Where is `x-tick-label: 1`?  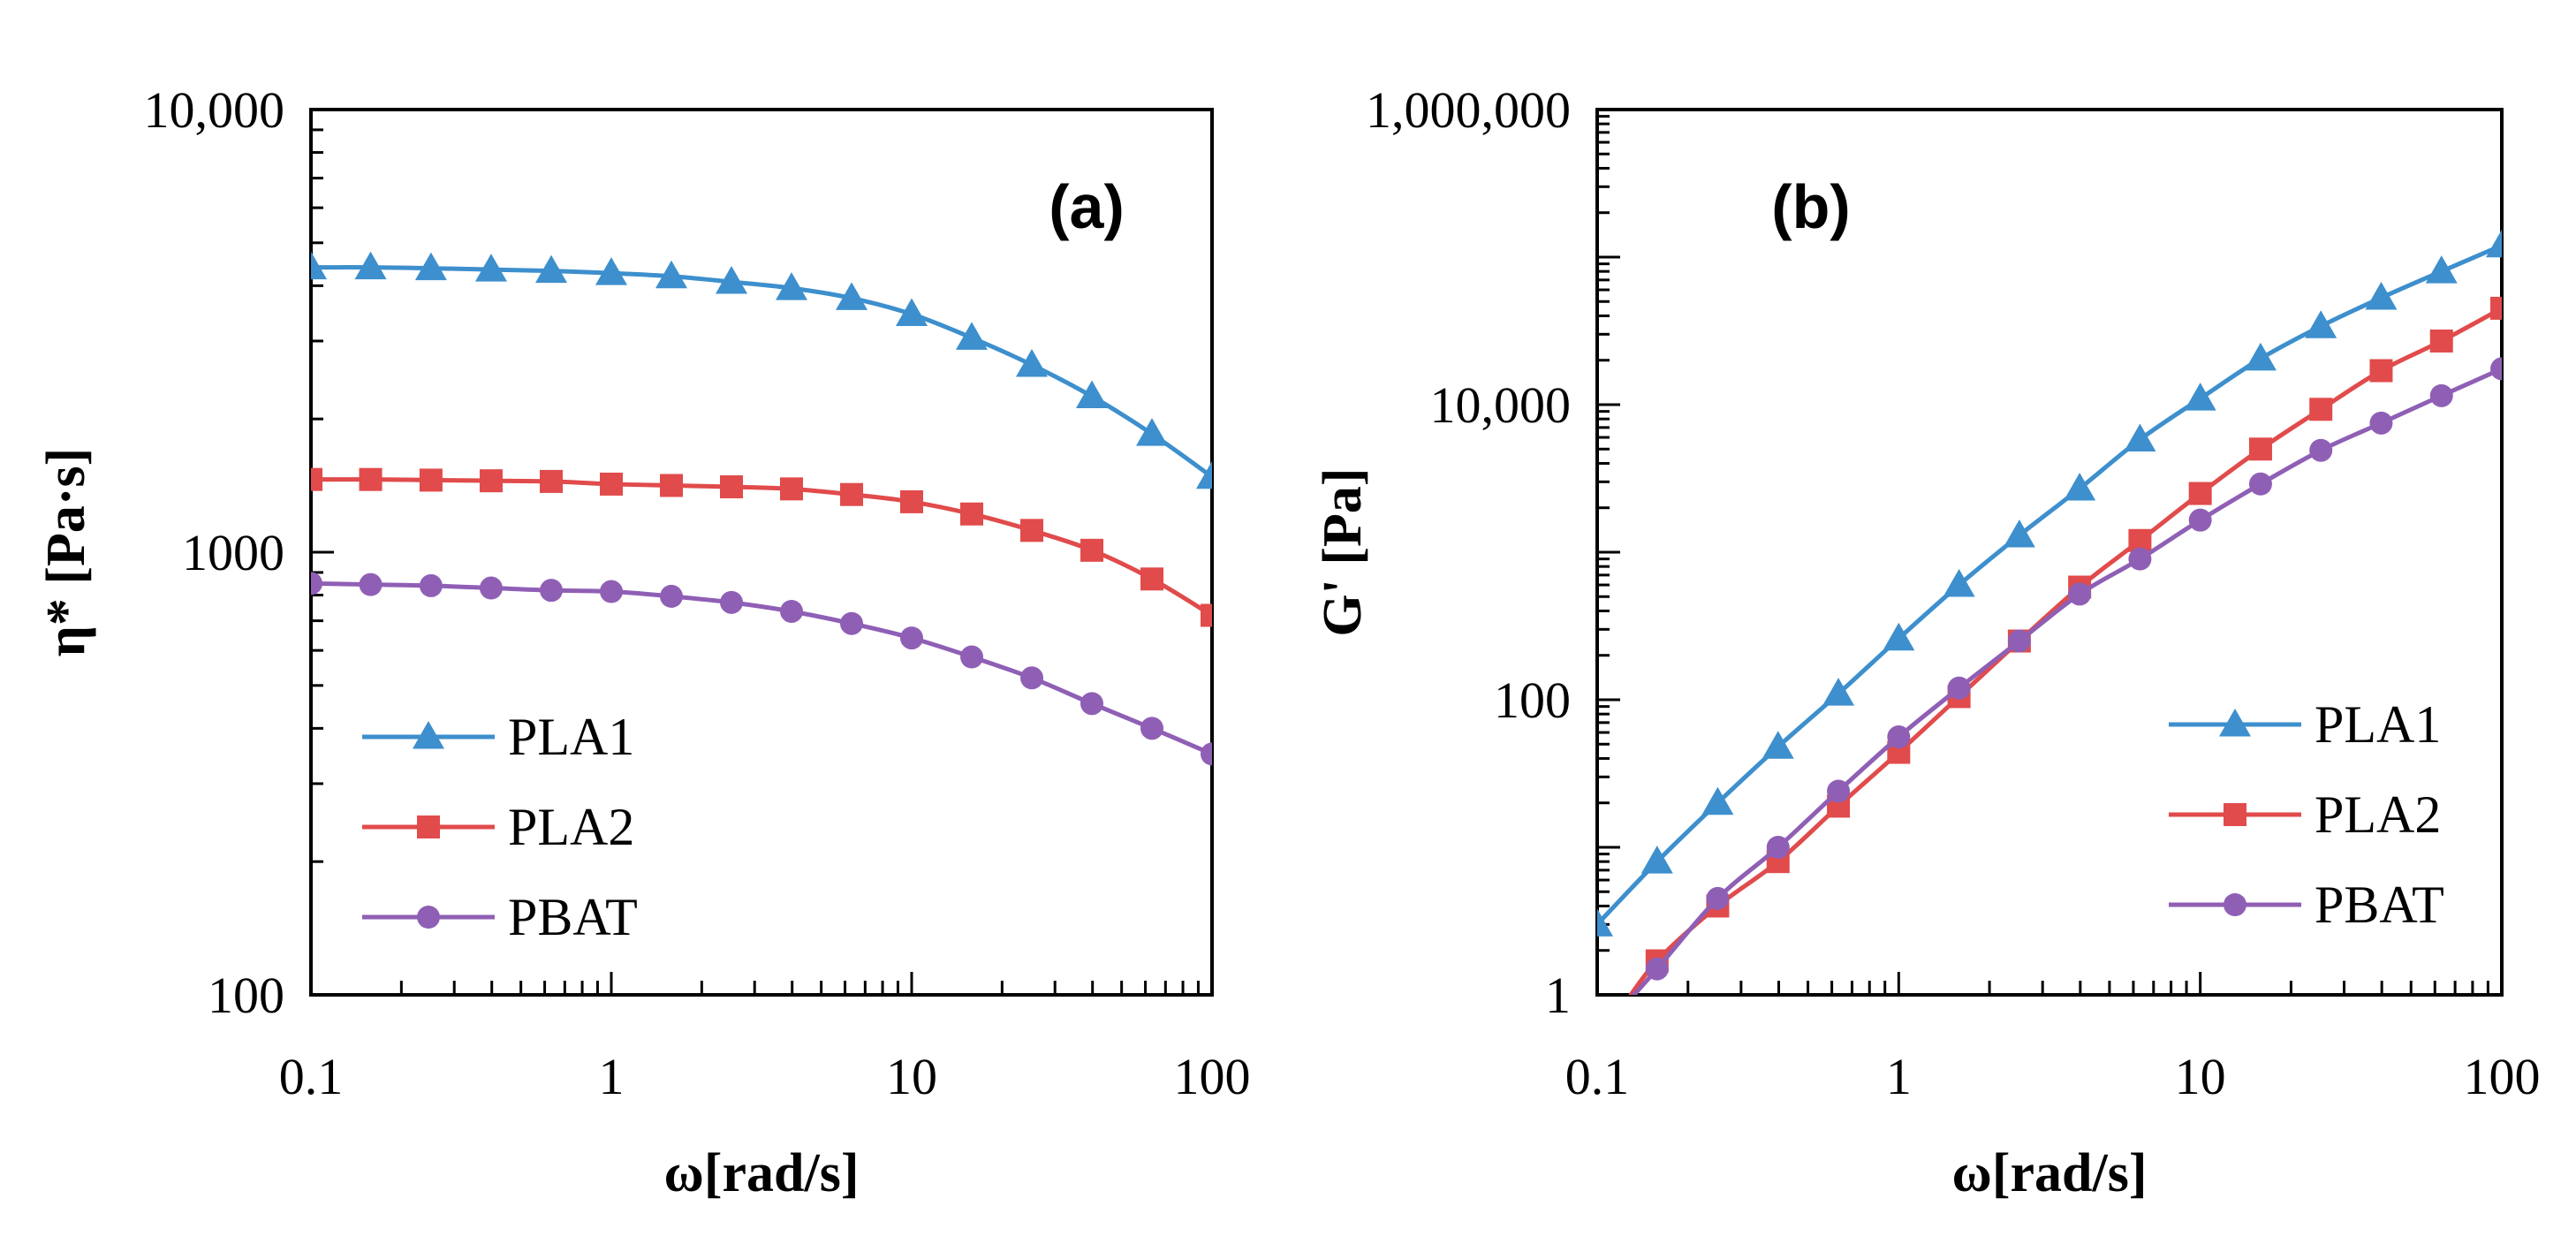
x-tick-label: 1 is located at coordinates (1899, 1076).